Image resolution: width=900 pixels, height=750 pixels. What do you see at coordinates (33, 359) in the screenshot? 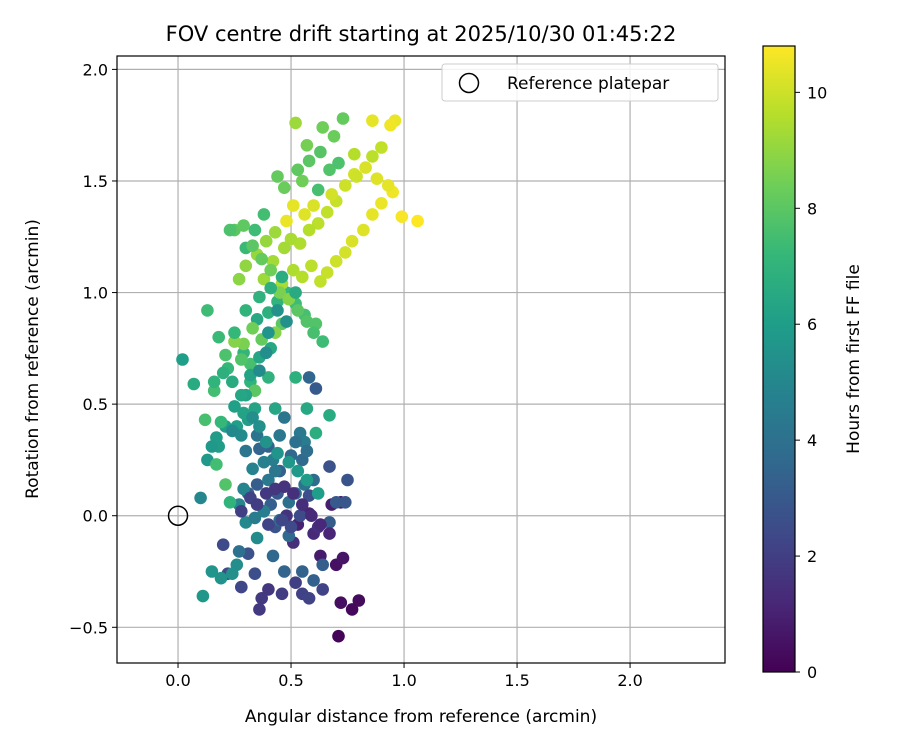
I see `y-axis-label: Rotation from reference (arcmin)` at bounding box center [33, 359].